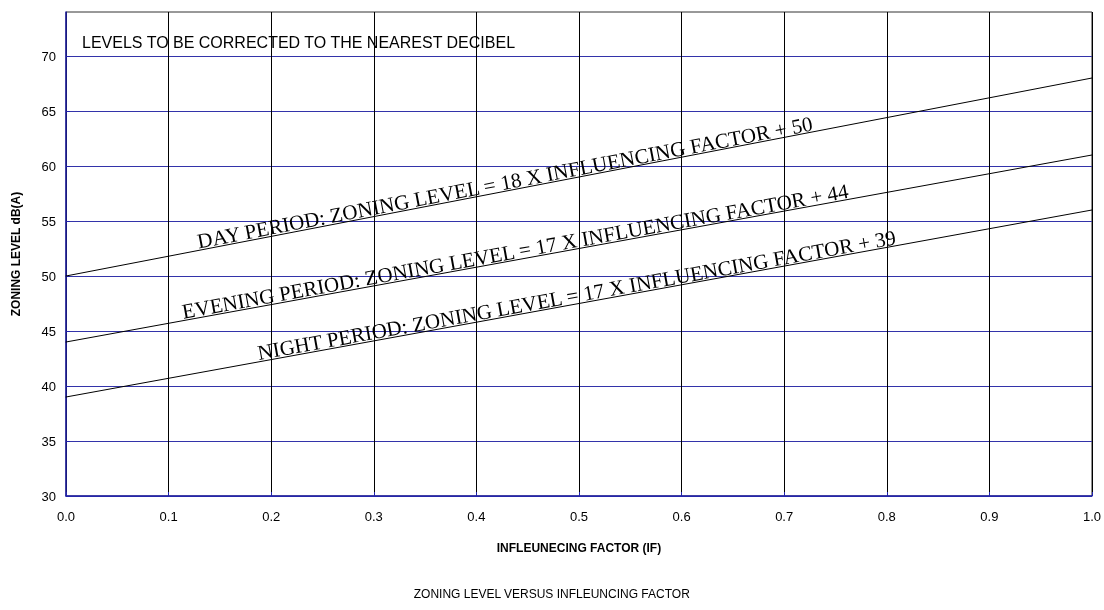  Describe the element at coordinates (1091, 516) in the screenshot. I see `x-tick-label: 1.0` at that location.